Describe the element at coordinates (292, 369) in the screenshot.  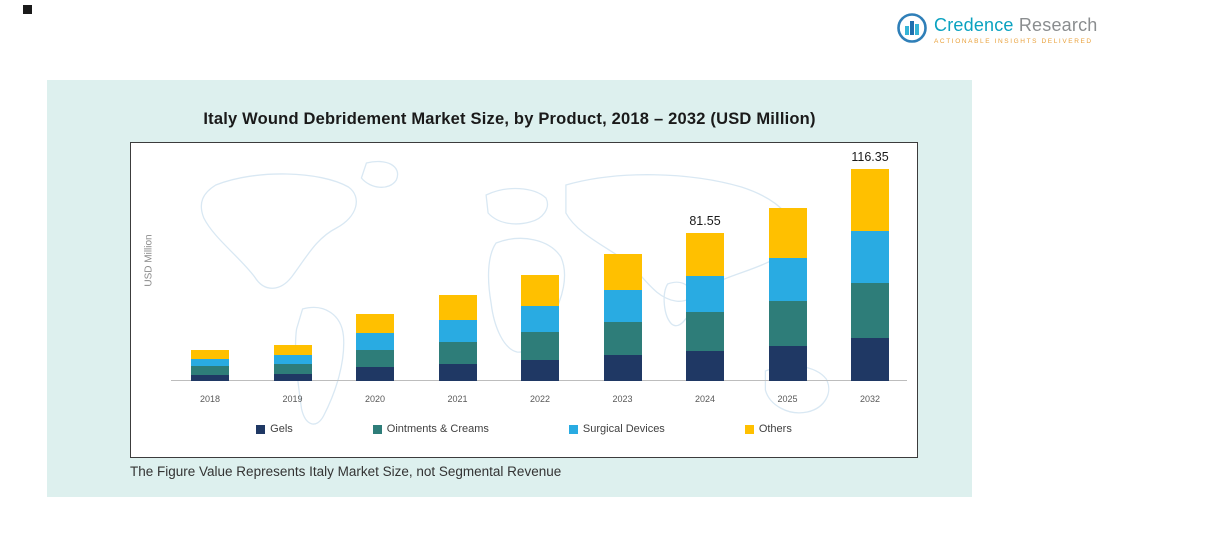
I see `bar-segment-ointments-creams-2019` at that location.